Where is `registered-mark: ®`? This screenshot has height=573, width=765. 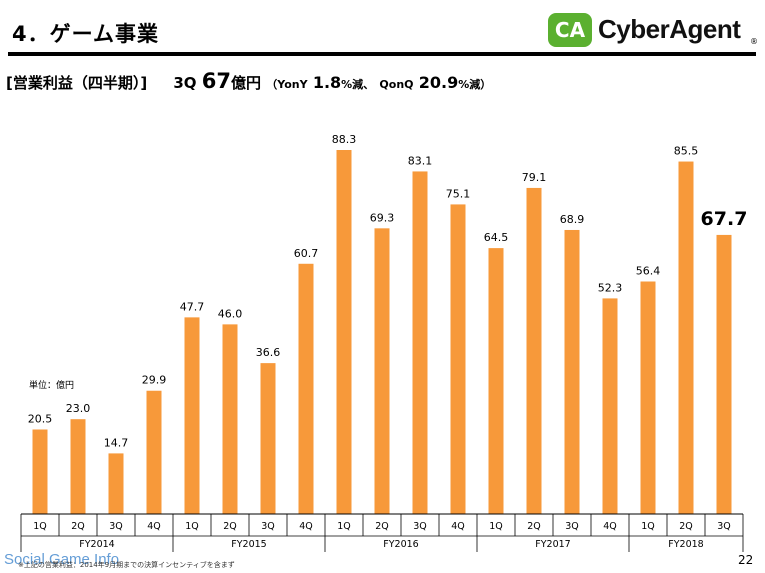
registered-mark: ® is located at coordinates (754, 41).